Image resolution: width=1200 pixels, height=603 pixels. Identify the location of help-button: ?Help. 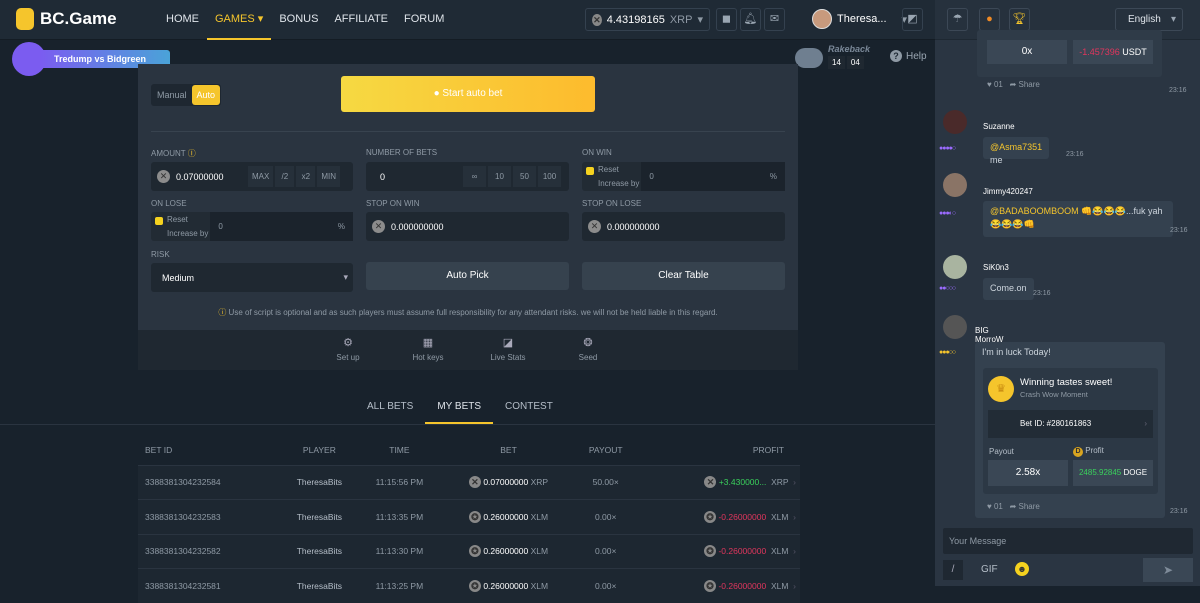
(908, 56).